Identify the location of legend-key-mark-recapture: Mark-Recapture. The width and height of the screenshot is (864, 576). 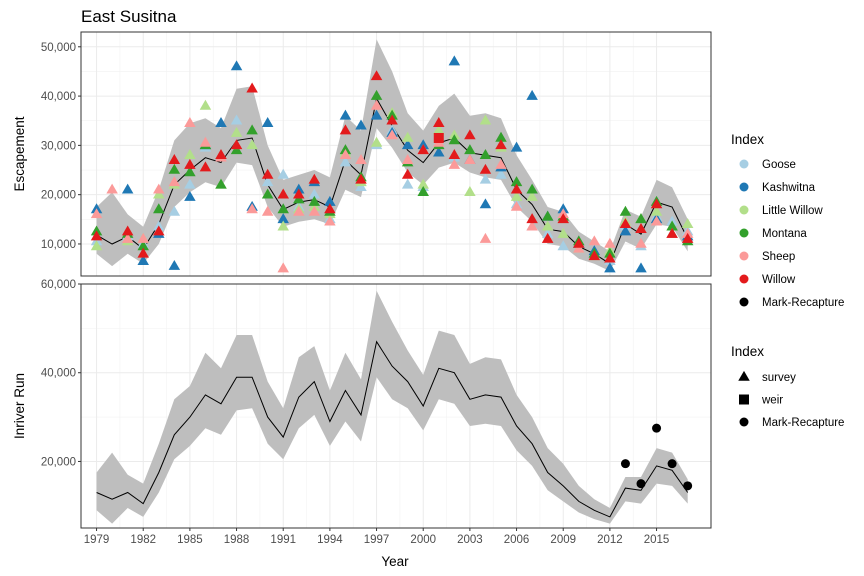
(791, 303).